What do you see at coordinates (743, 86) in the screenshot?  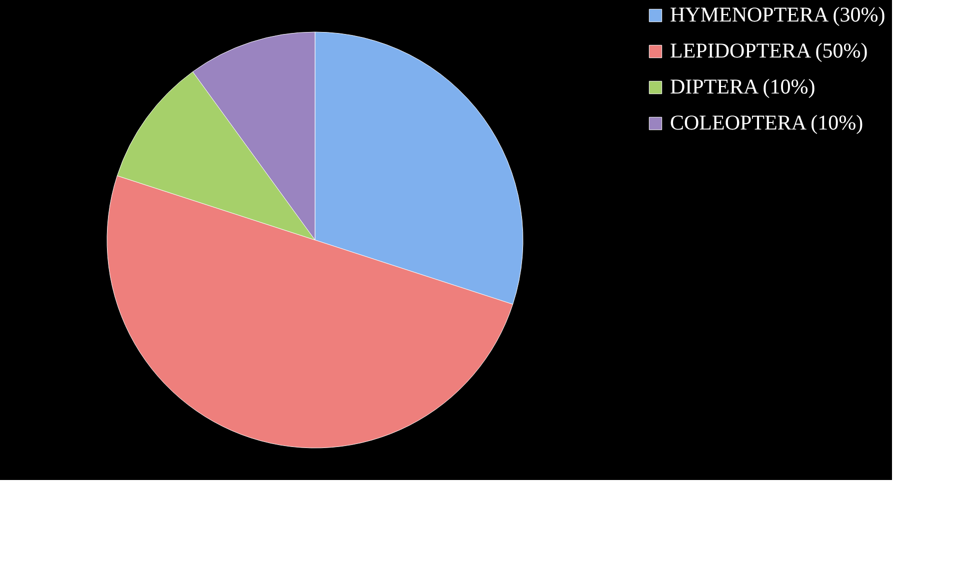 I see `legend-label: DIPTERA (10%)` at bounding box center [743, 86].